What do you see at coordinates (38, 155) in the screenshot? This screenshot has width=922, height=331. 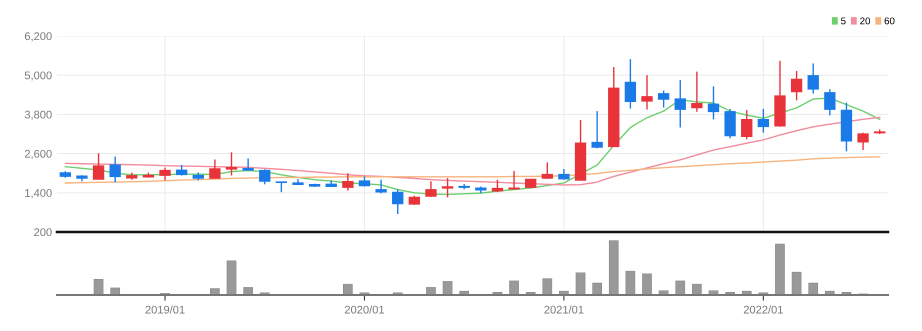 I see `y-tick-label: 2,600` at bounding box center [38, 155].